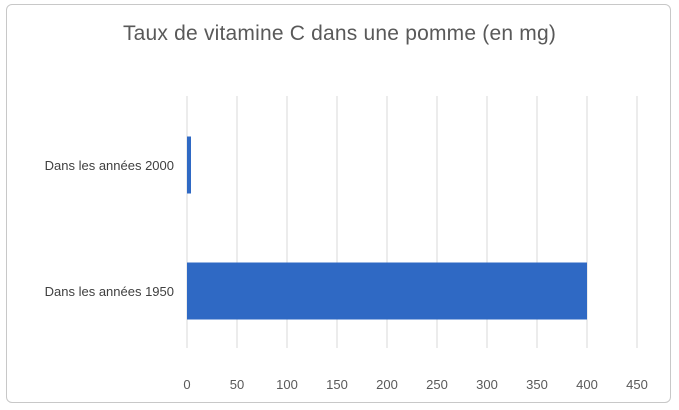 The image size is (679, 410). I want to click on x-tick-label: 250, so click(437, 384).